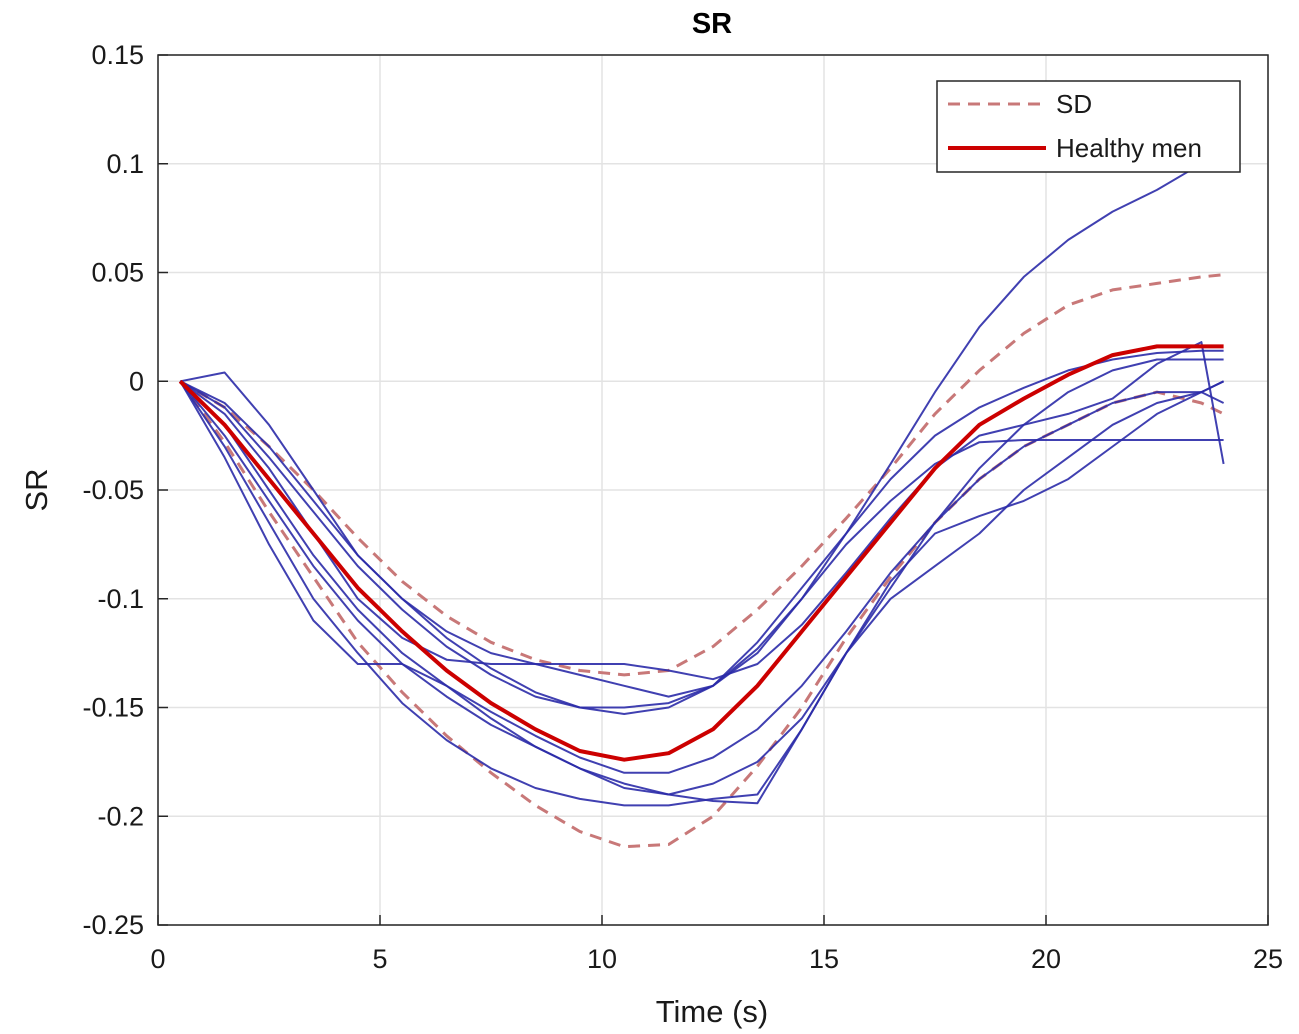 The height and width of the screenshot is (1034, 1299). What do you see at coordinates (113, 708) in the screenshot?
I see `y-tick-label: -0.15` at bounding box center [113, 708].